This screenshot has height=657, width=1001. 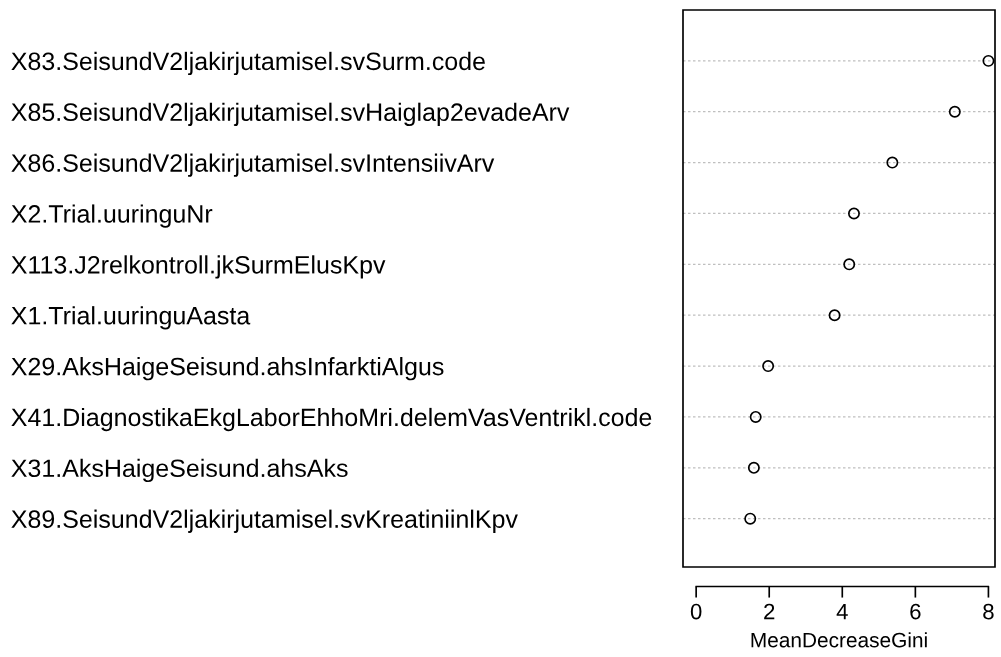 I want to click on y-tick-label: X1.Trial.uuringuAasta, so click(x=131, y=318).